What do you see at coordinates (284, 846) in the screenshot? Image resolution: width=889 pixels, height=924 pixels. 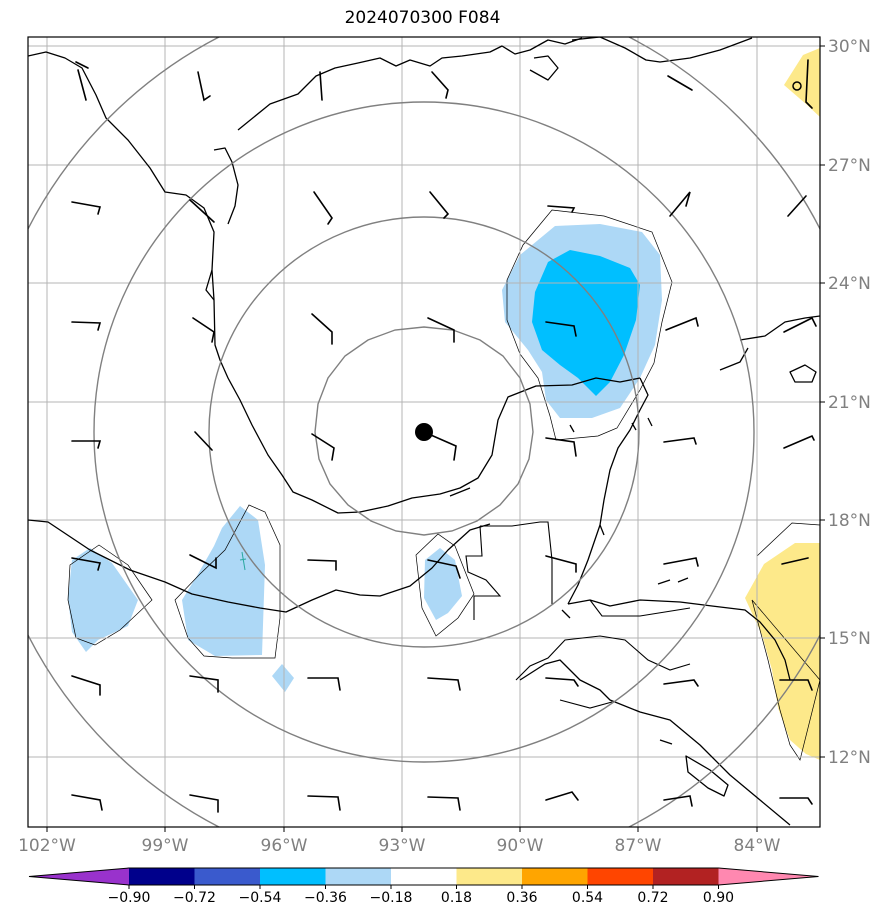 I see `lon-label: 96°W` at bounding box center [284, 846].